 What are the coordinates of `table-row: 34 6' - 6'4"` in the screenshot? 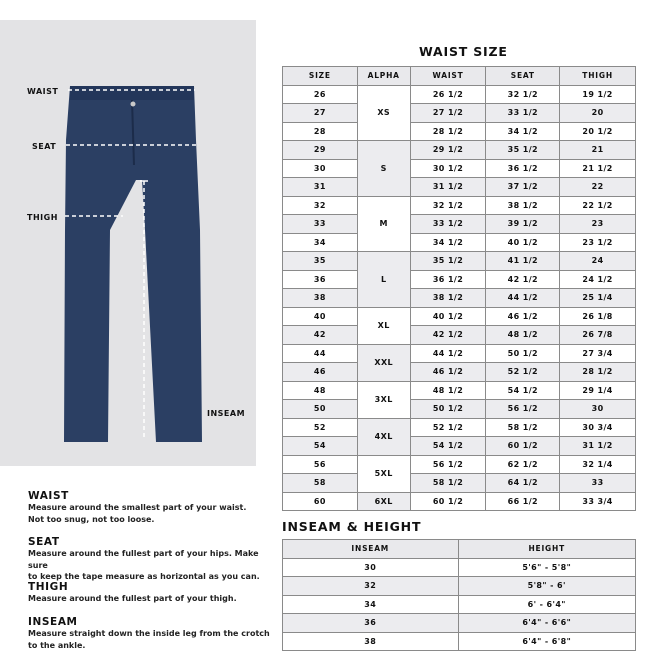 It's located at (459, 604).